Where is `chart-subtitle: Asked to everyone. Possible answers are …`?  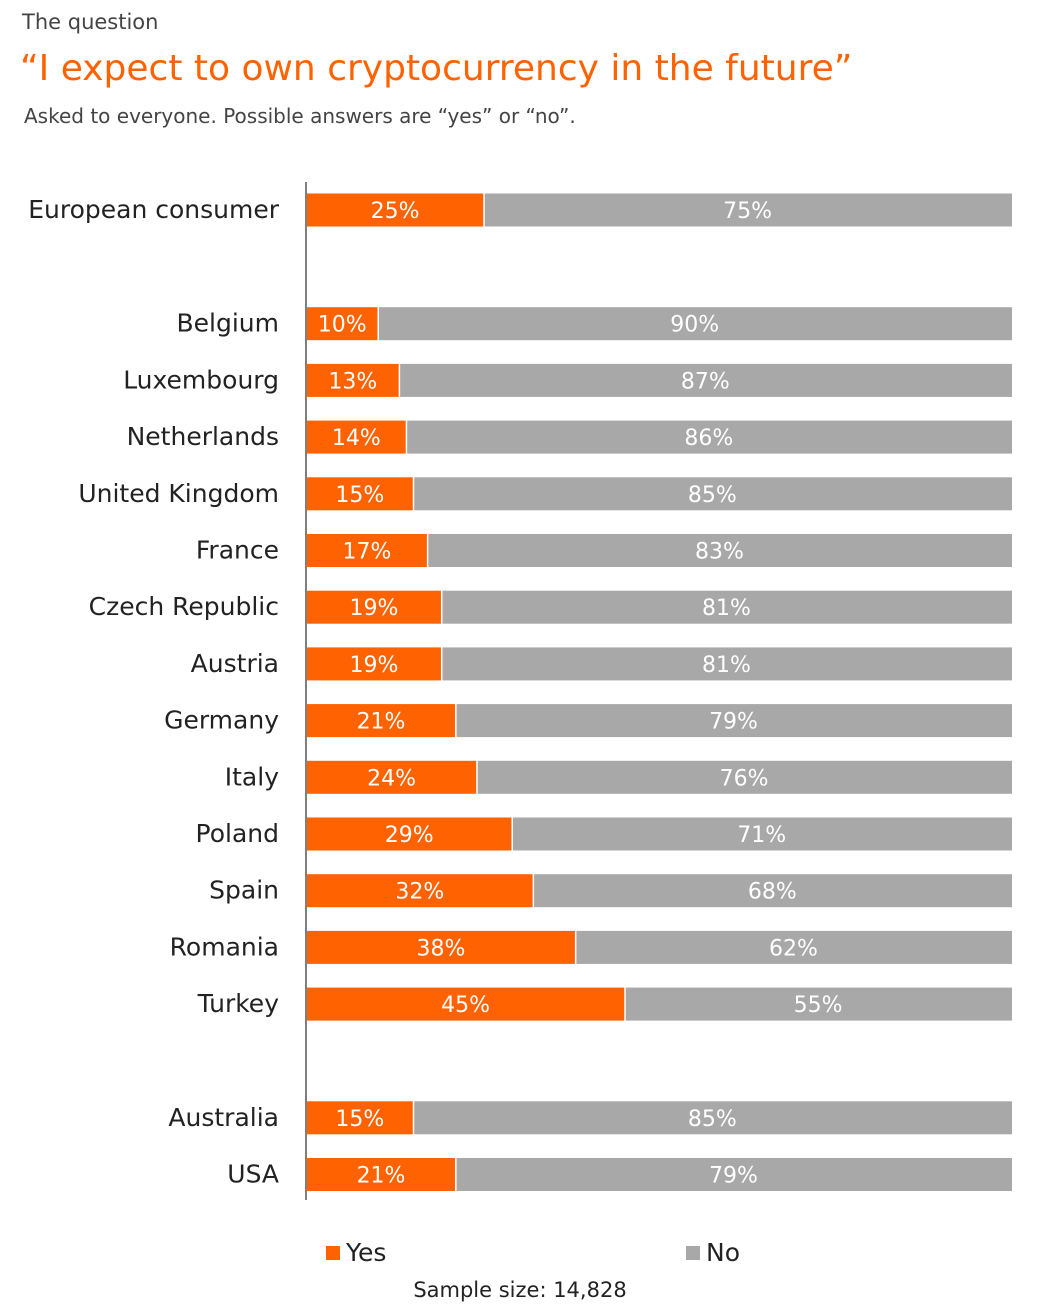 chart-subtitle: Asked to everyone. Possible answers are … is located at coordinates (300, 116).